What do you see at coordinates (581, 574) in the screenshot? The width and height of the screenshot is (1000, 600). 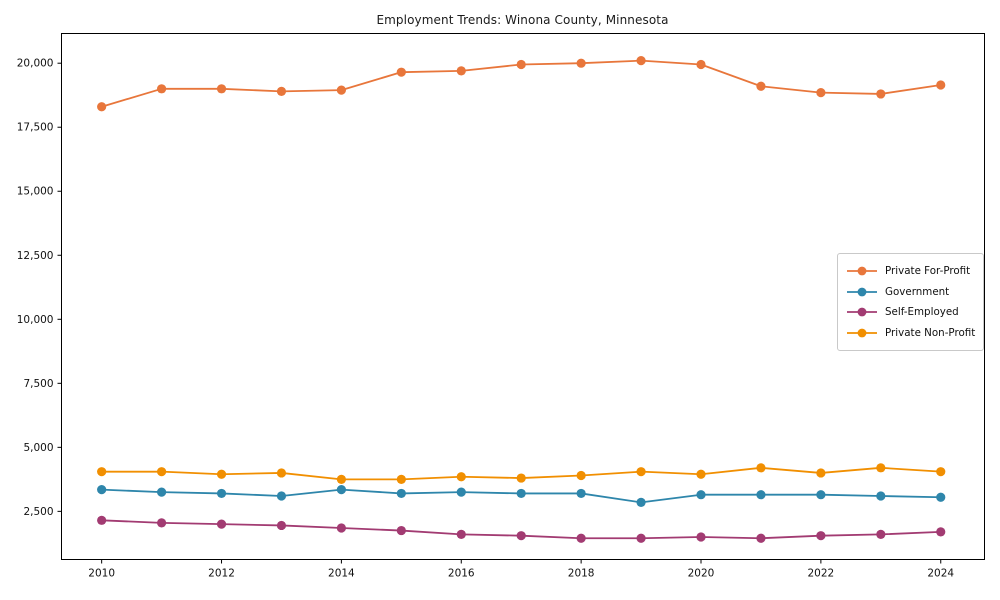 I see `x-tick-label: 2018` at bounding box center [581, 574].